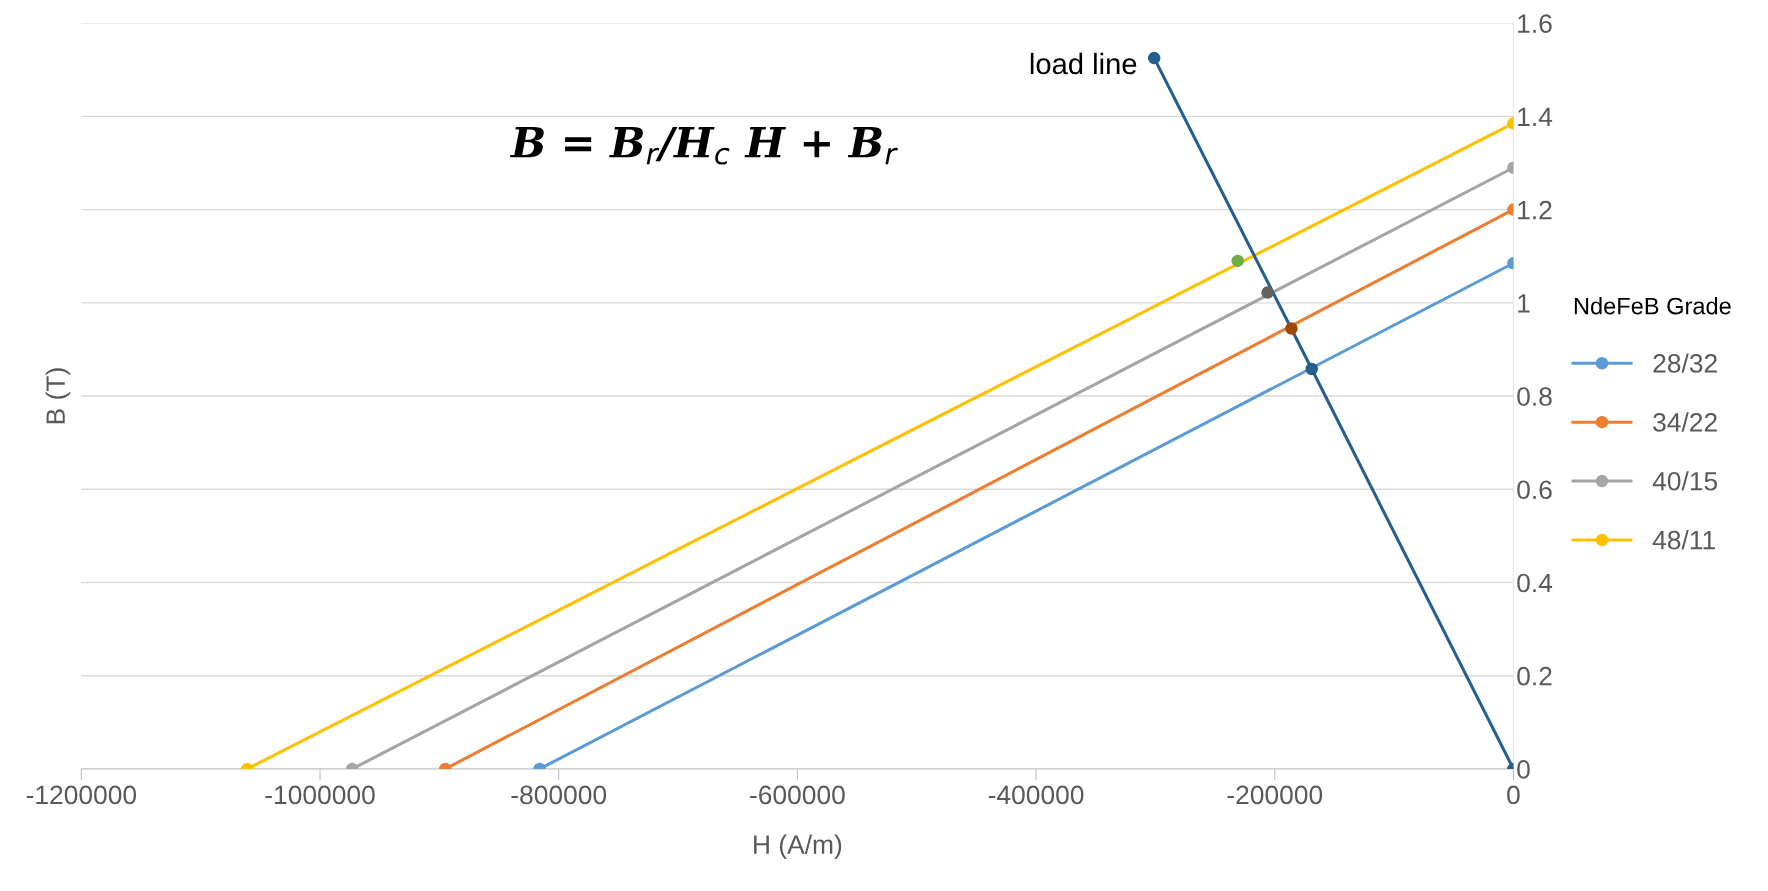 The image size is (1768, 891). I want to click on x-tick-label: -400000, so click(1036, 795).